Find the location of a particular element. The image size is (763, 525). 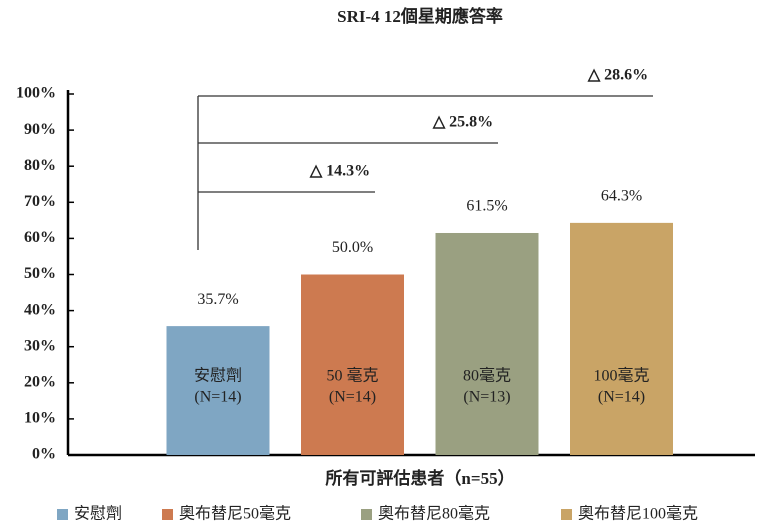

legend-label: 奧布替尼80毫克 is located at coordinates (434, 513).